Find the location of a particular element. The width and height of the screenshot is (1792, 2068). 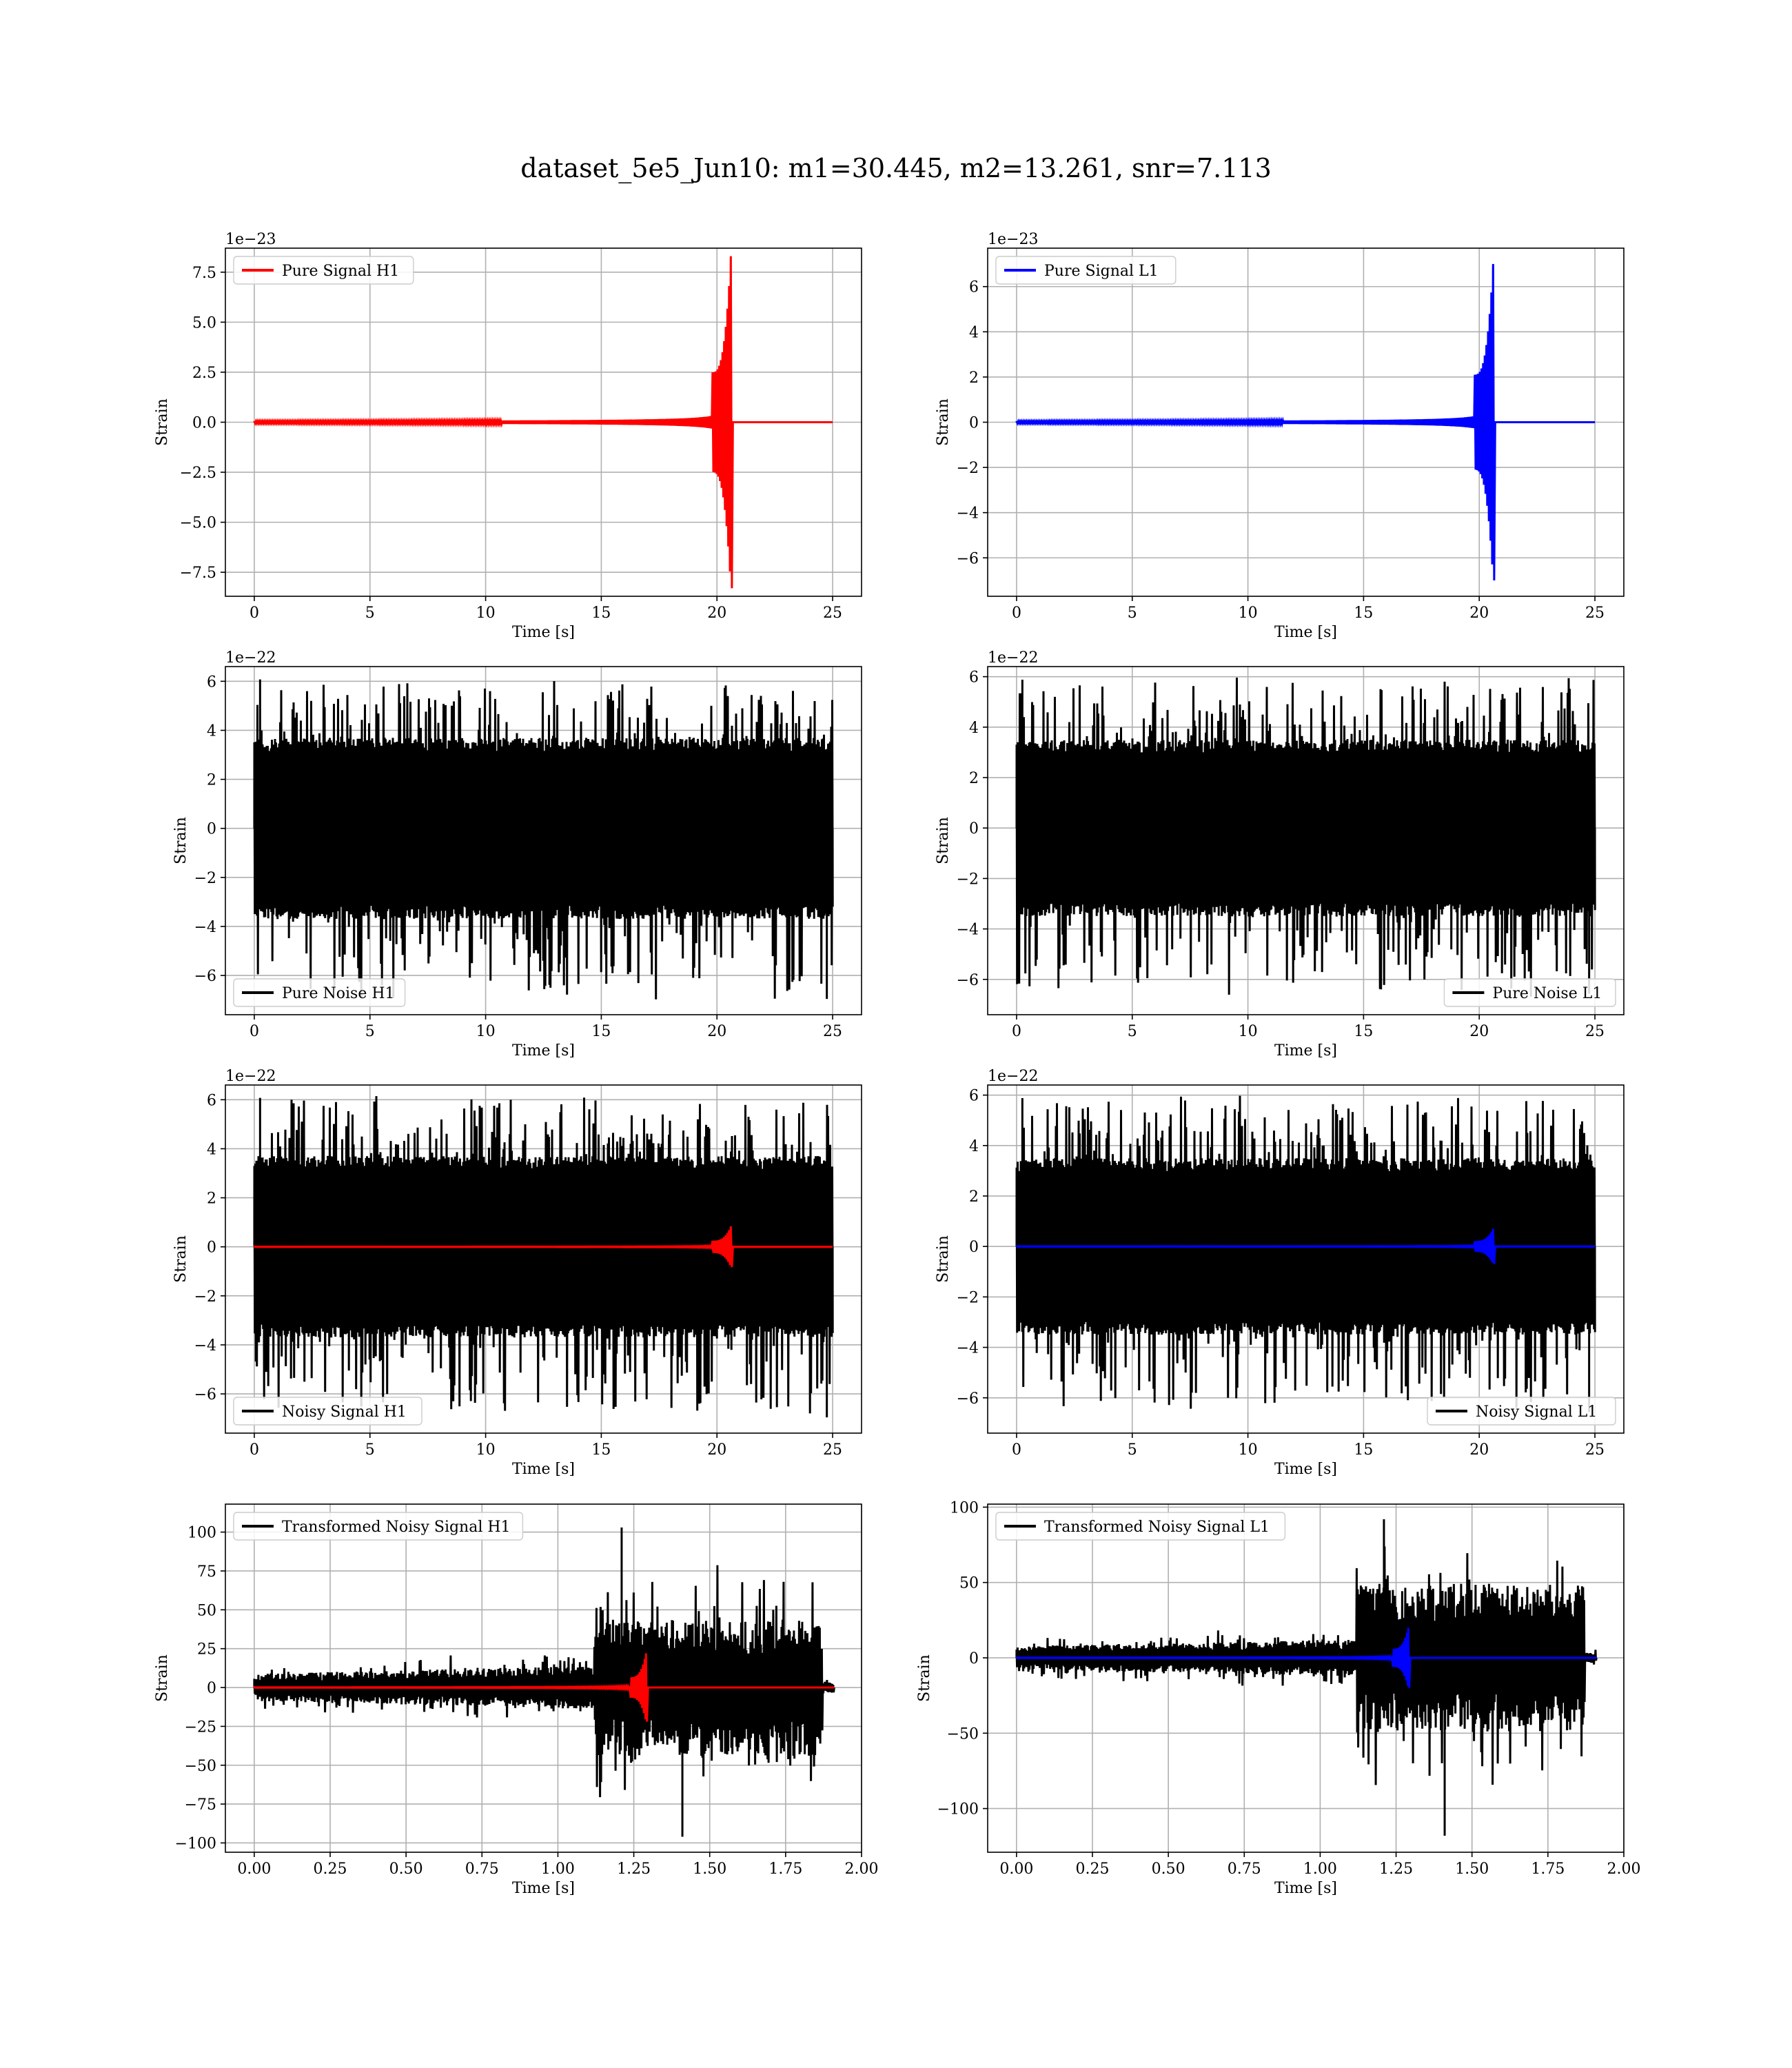

legend-label: Pure Noise L1 is located at coordinates (1547, 993).